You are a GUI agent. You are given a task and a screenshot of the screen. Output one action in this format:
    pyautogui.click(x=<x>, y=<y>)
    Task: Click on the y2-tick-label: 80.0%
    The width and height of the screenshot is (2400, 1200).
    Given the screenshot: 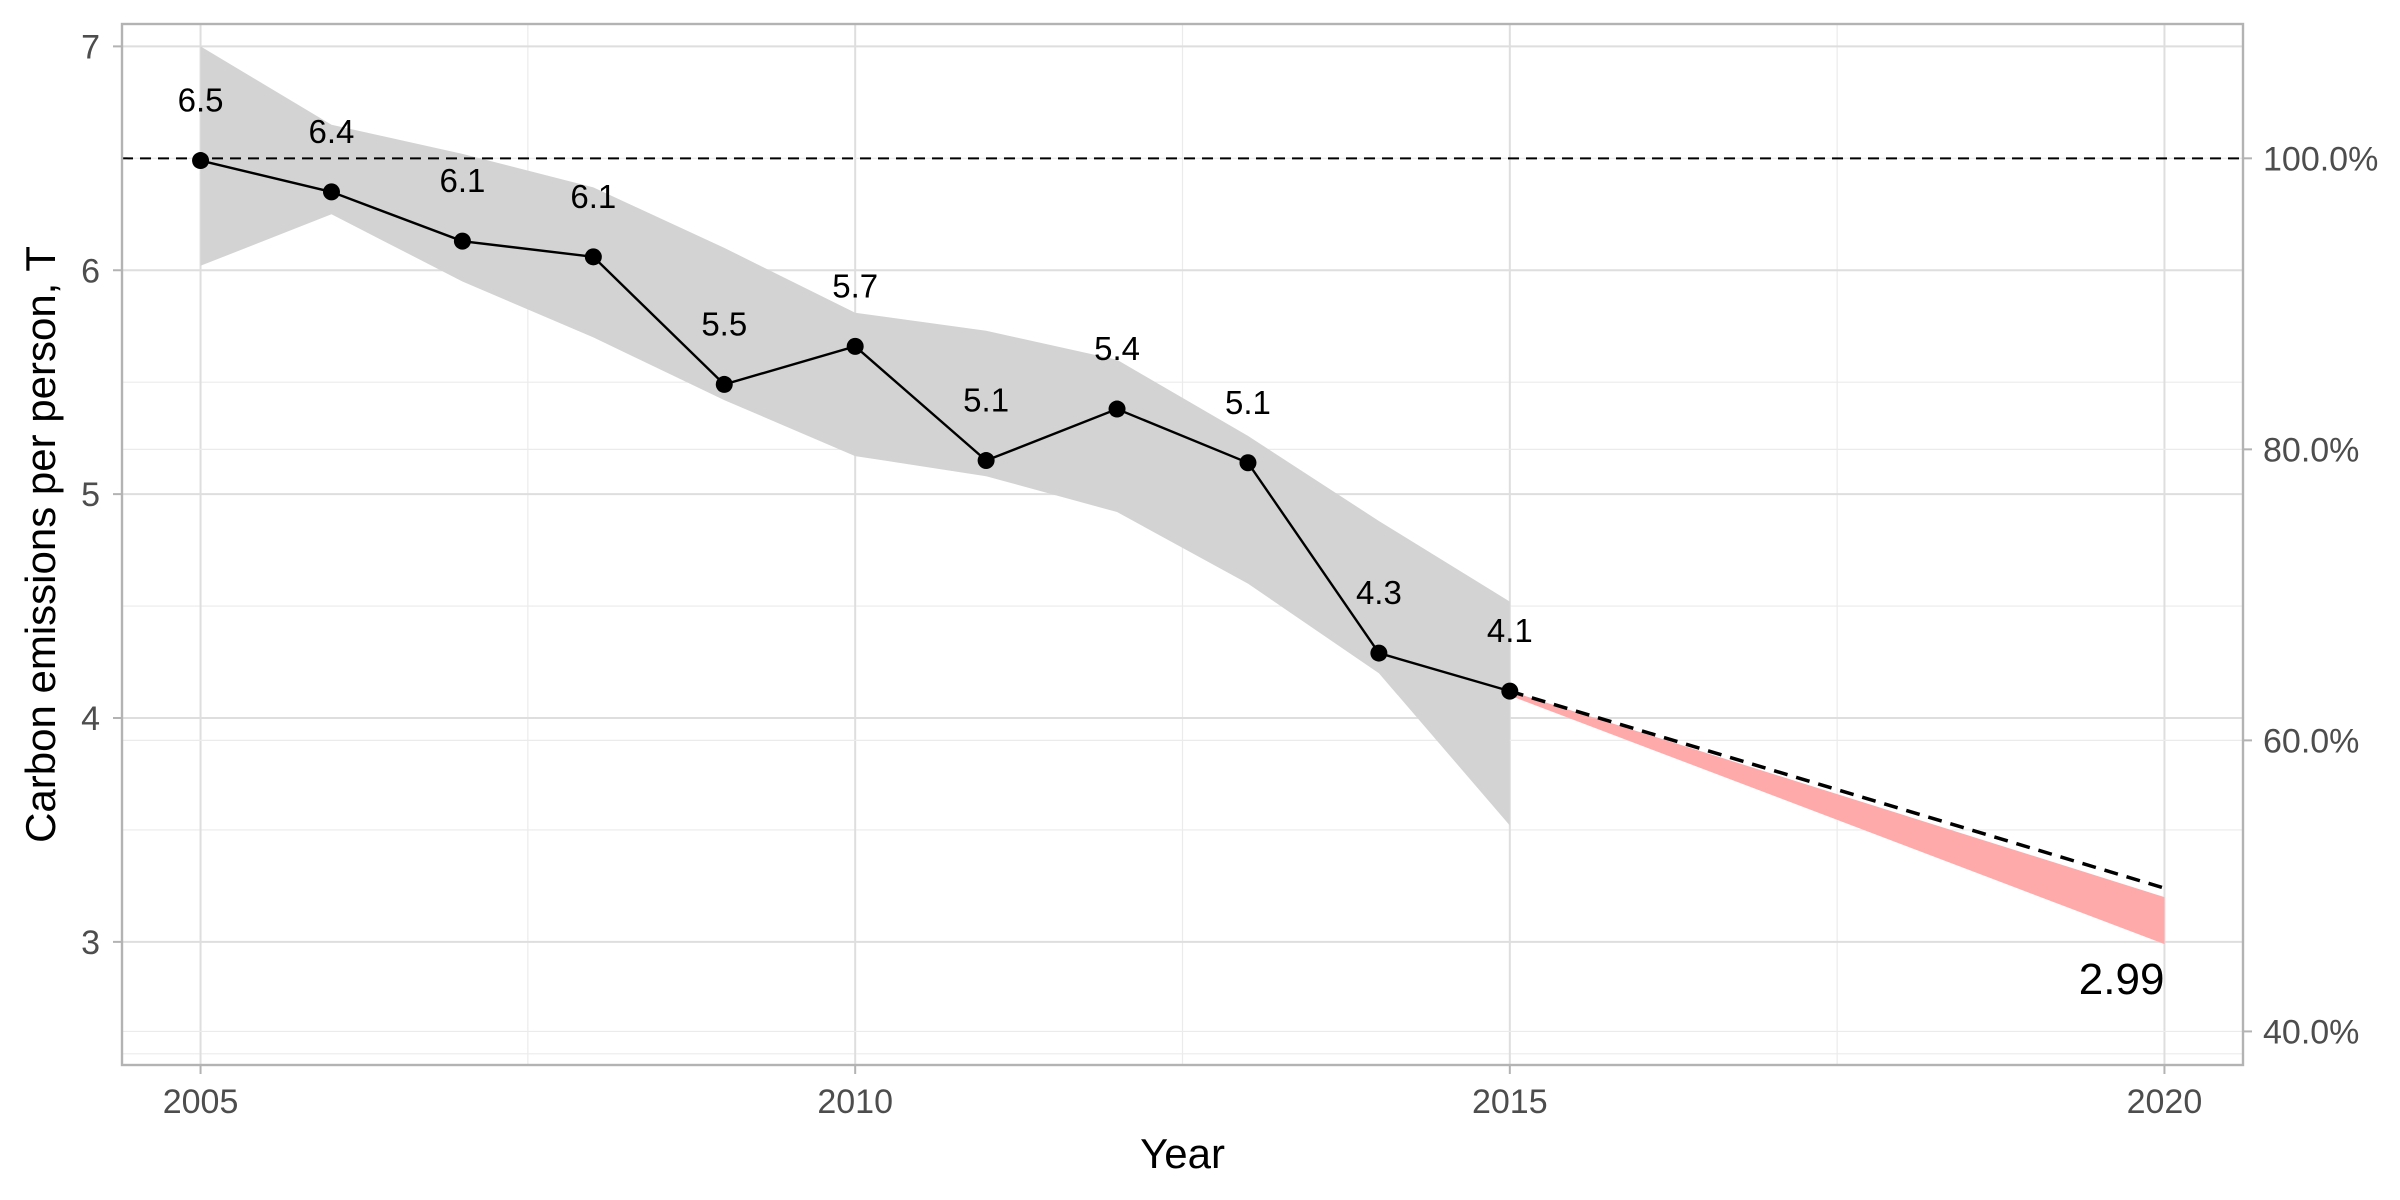 What is the action you would take?
    pyautogui.click(x=2311, y=450)
    